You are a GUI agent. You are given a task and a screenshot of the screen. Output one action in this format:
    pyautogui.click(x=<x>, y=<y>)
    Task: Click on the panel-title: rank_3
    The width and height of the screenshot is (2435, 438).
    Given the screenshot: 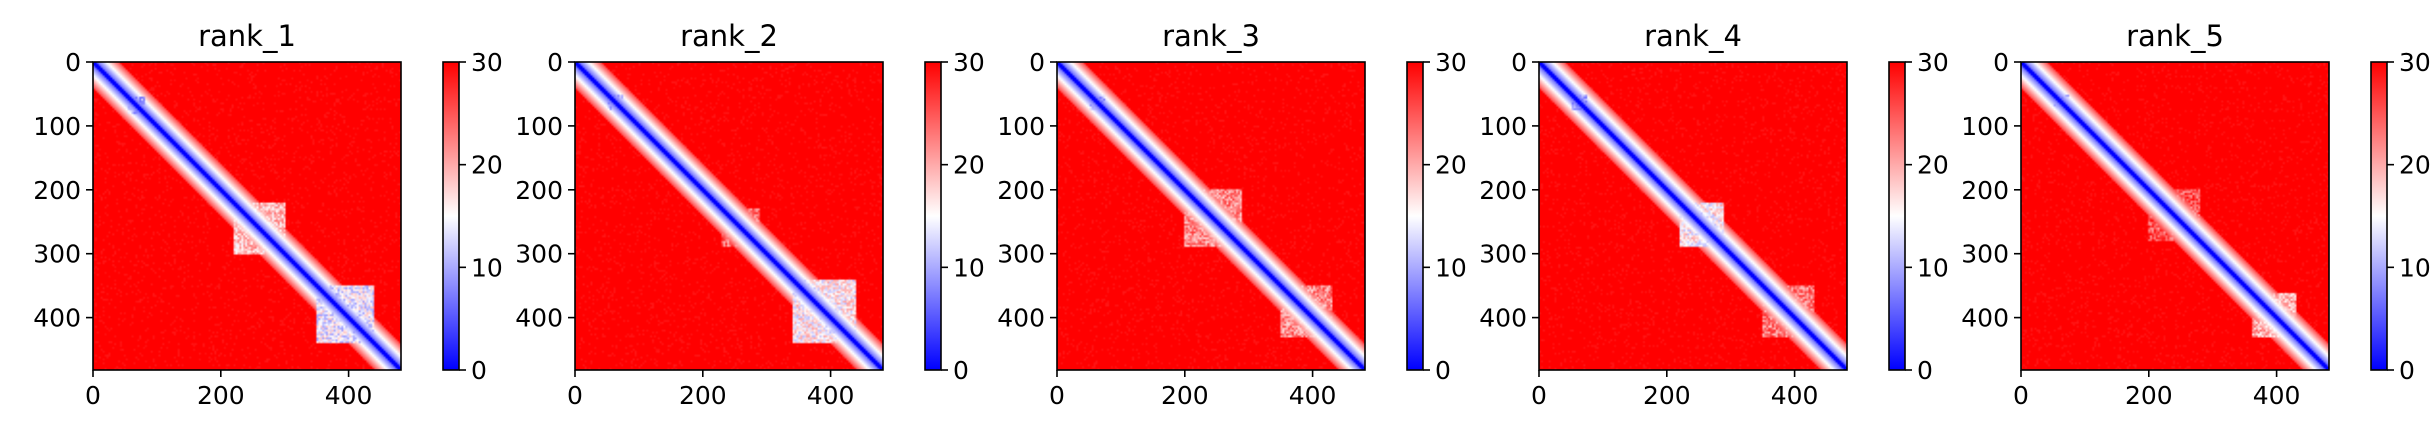 What is the action you would take?
    pyautogui.click(x=1211, y=36)
    